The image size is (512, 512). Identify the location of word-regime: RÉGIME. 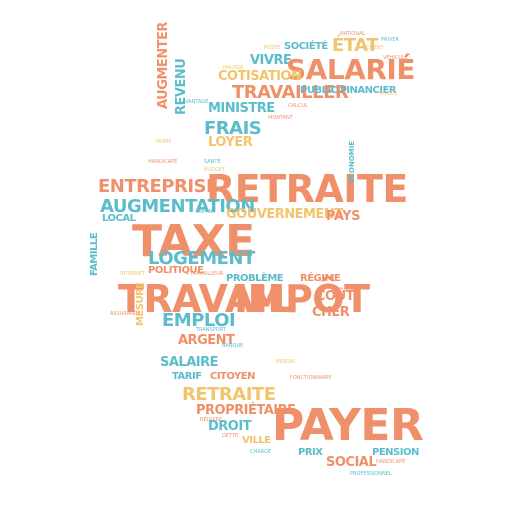
(320, 278).